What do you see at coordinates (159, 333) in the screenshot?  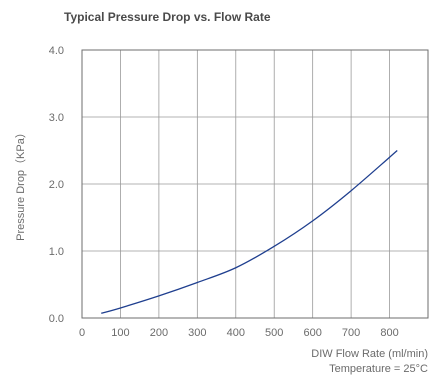 I see `x-tick-label: 200` at bounding box center [159, 333].